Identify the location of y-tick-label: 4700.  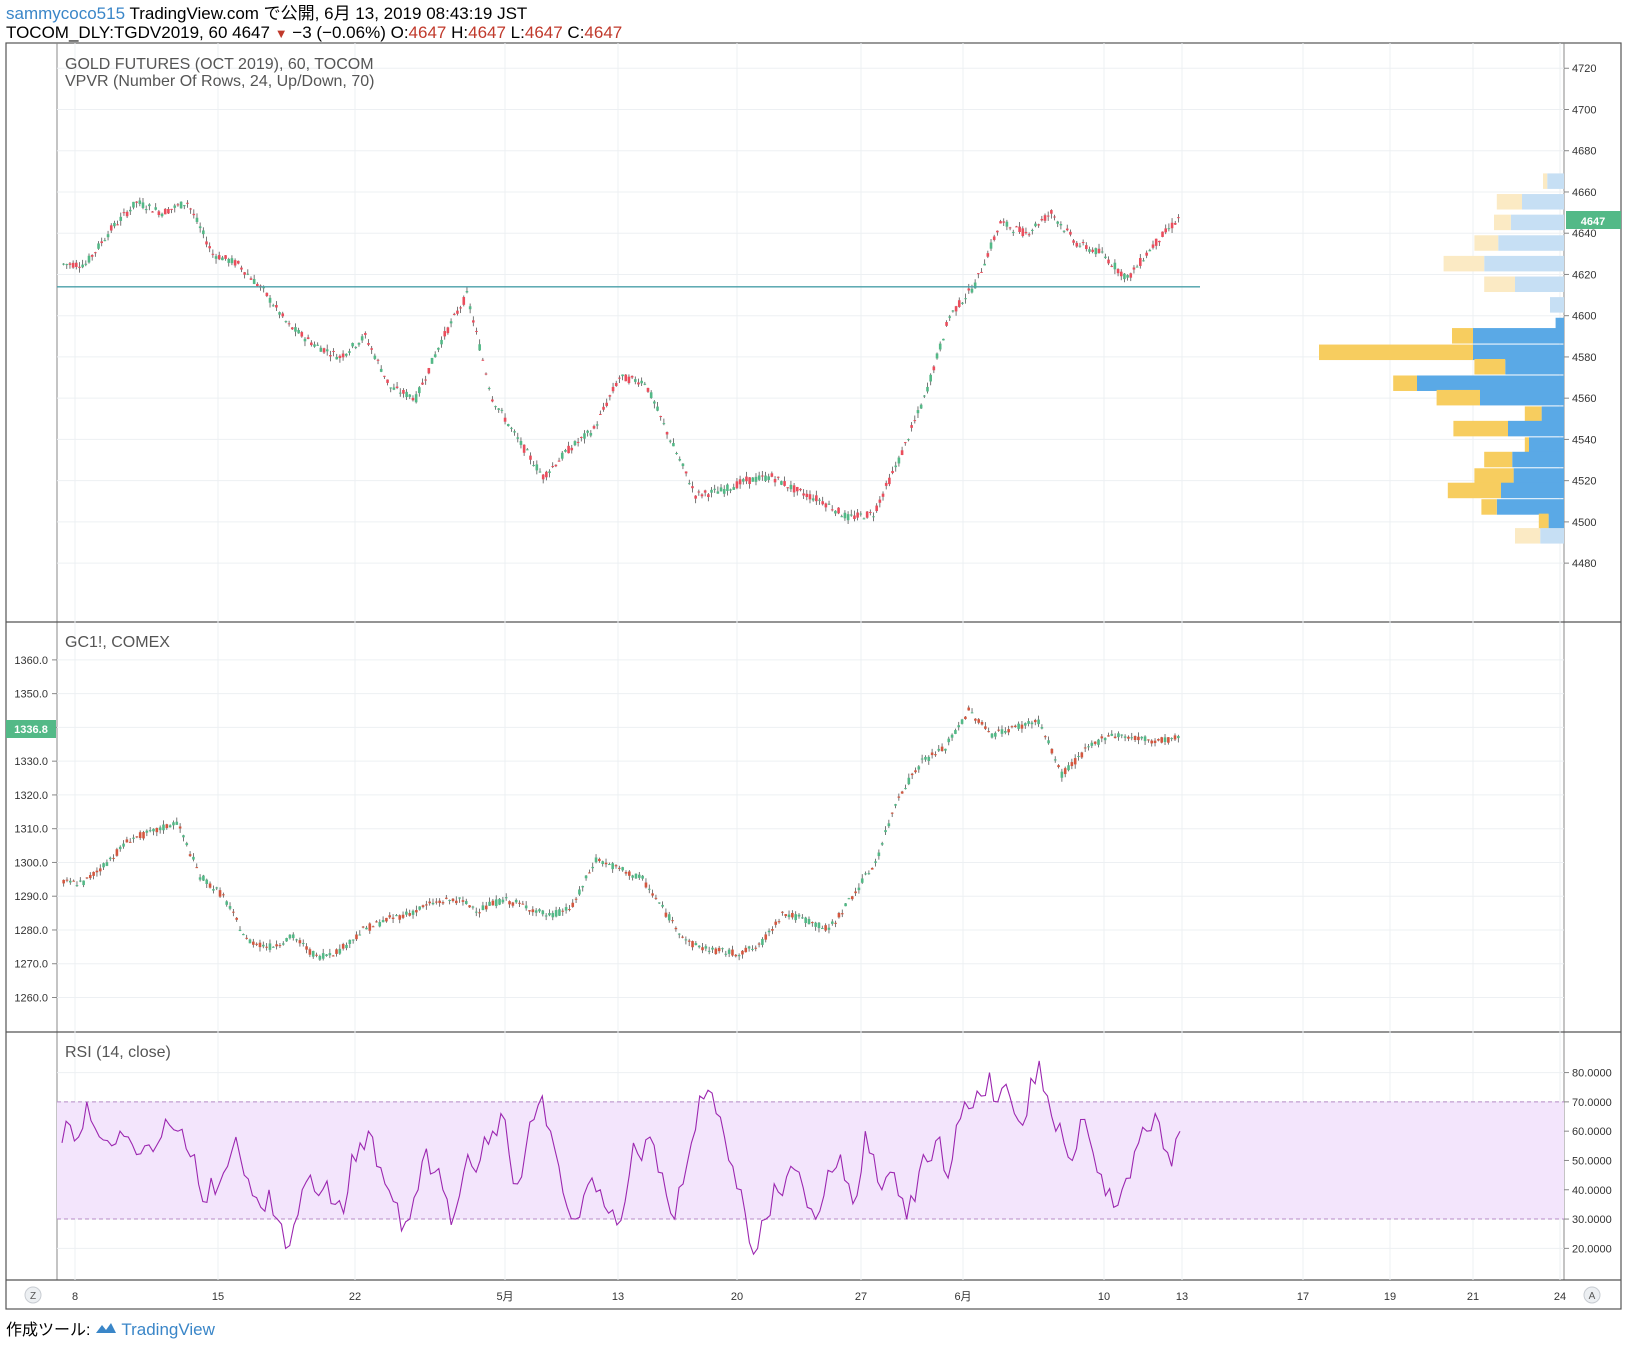
(1584, 110).